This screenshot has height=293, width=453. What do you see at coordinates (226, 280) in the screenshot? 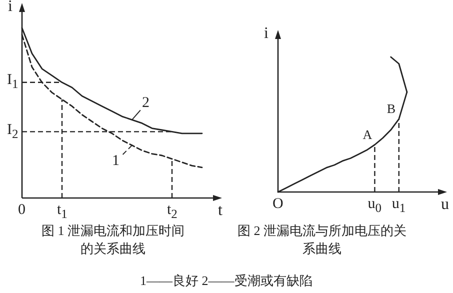
I see `text: 1——良好 2——受潮或有缺陷` at bounding box center [226, 280].